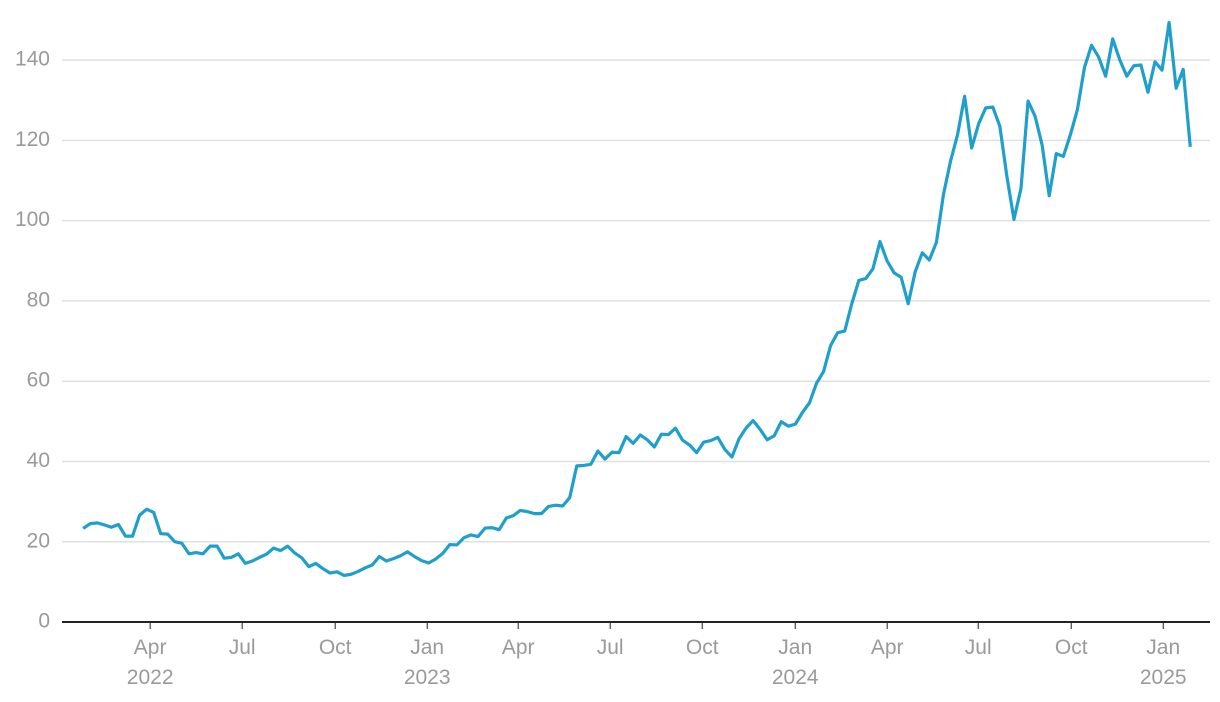 This screenshot has height=702, width=1220. I want to click on x-tick-label: Jan 2023, so click(427, 662).